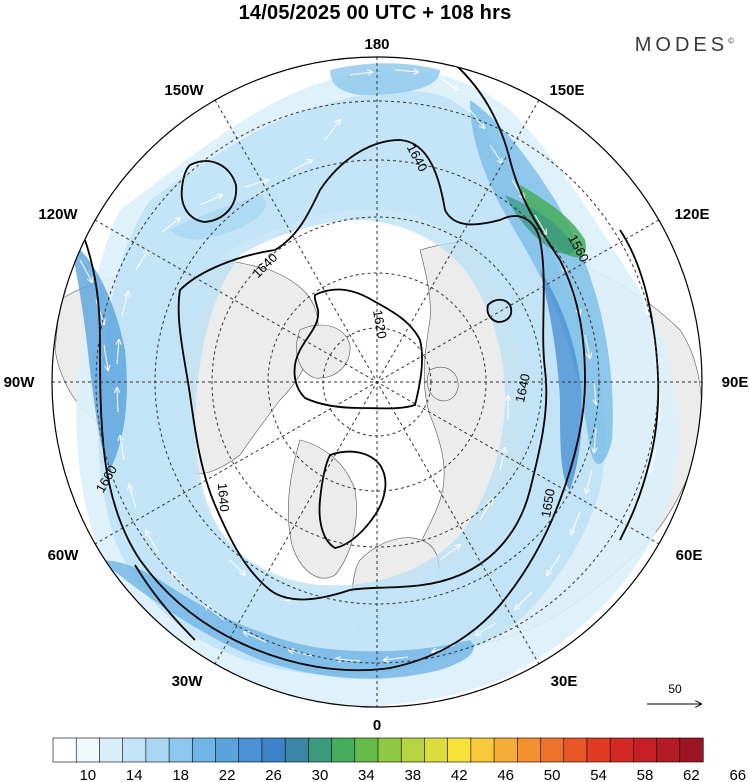 This screenshot has height=782, width=750. What do you see at coordinates (691, 774) in the screenshot?
I see `colorbar-tick-label: 62` at bounding box center [691, 774].